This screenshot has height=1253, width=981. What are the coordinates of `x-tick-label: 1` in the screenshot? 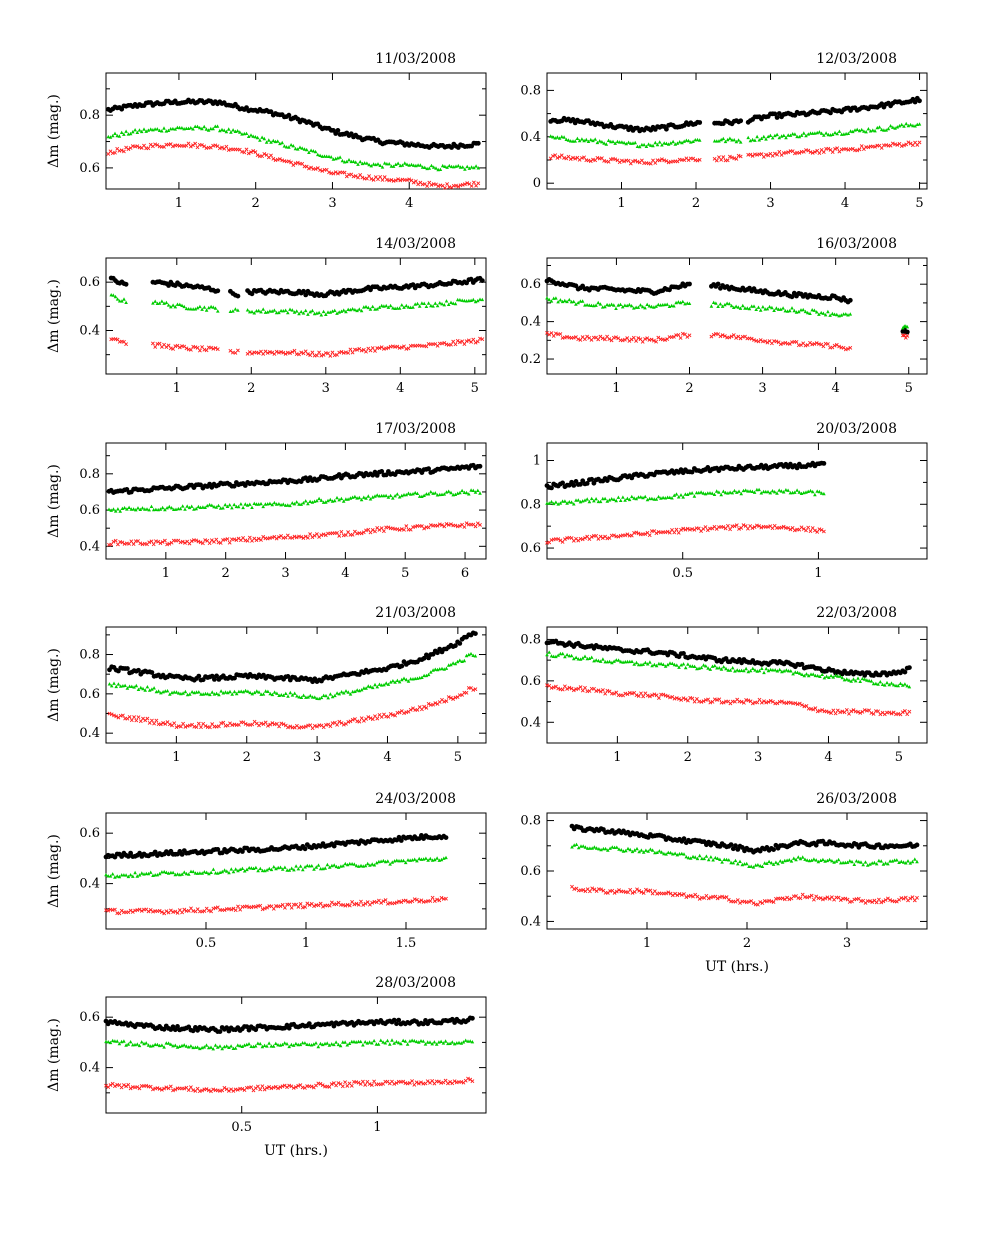 It's located at (617, 757).